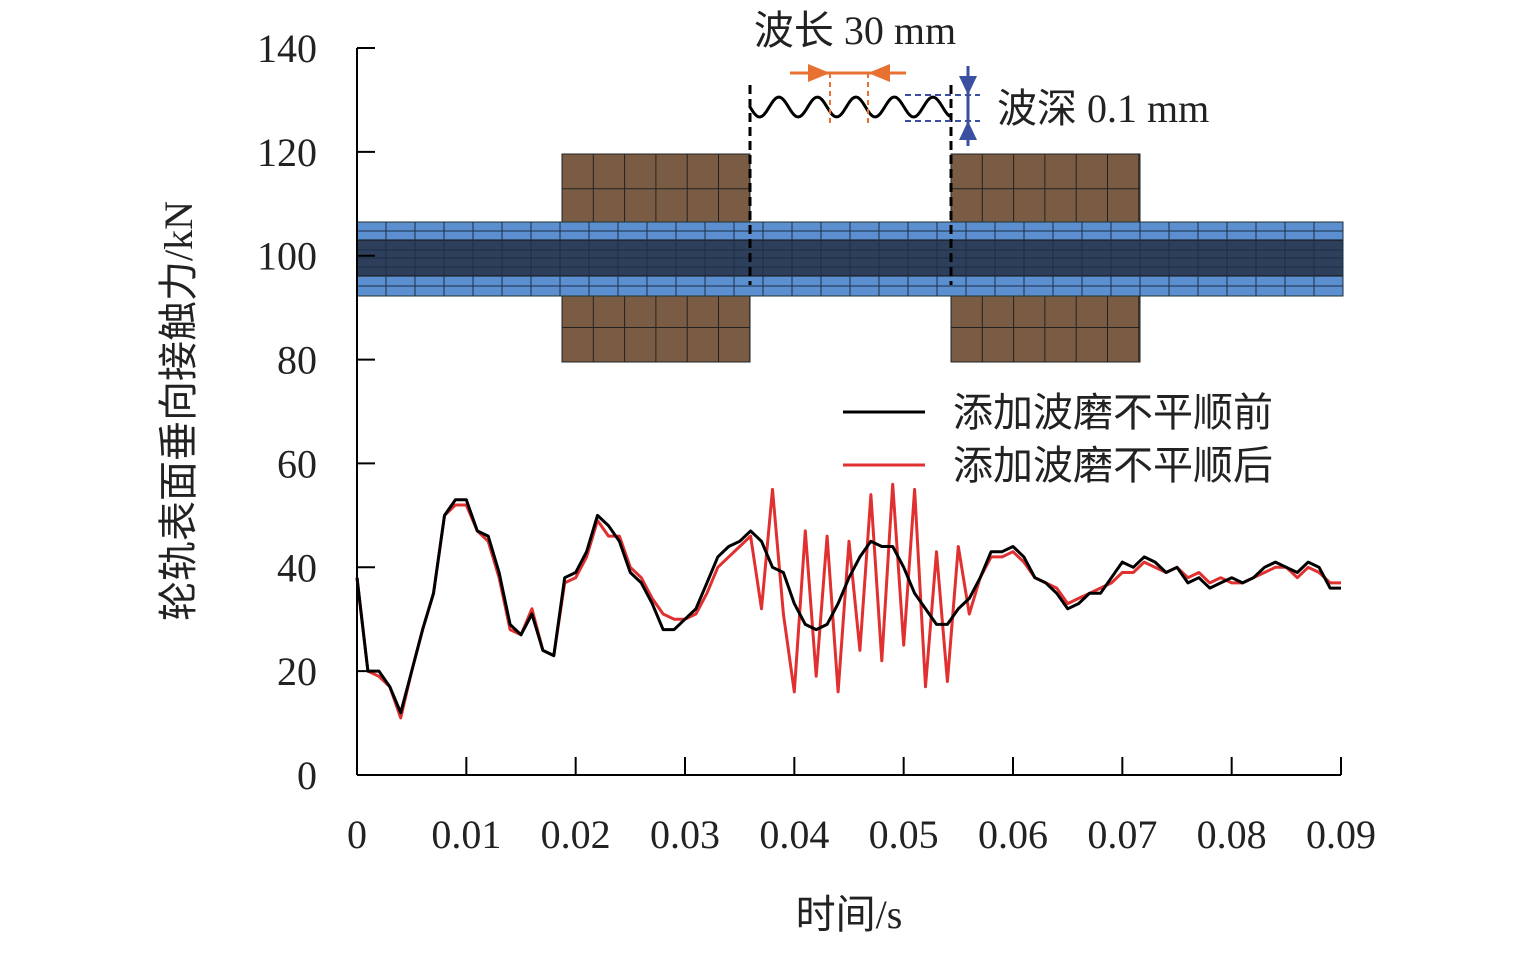 The width and height of the screenshot is (1535, 956). What do you see at coordinates (576, 834) in the screenshot?
I see `x-tick-label: 0.02` at bounding box center [576, 834].